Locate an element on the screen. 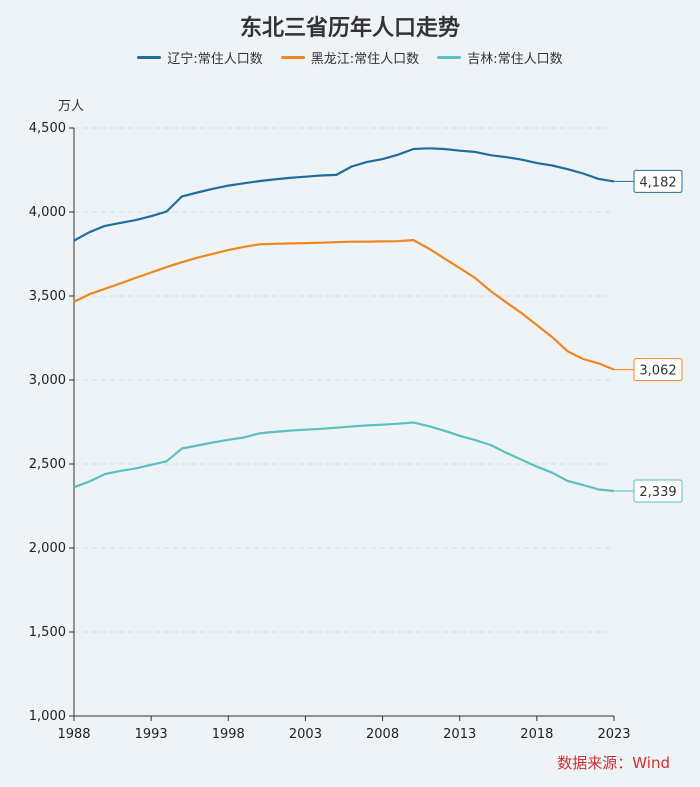 This screenshot has width=700, height=787. end-label-value: 2,339 is located at coordinates (657, 492).